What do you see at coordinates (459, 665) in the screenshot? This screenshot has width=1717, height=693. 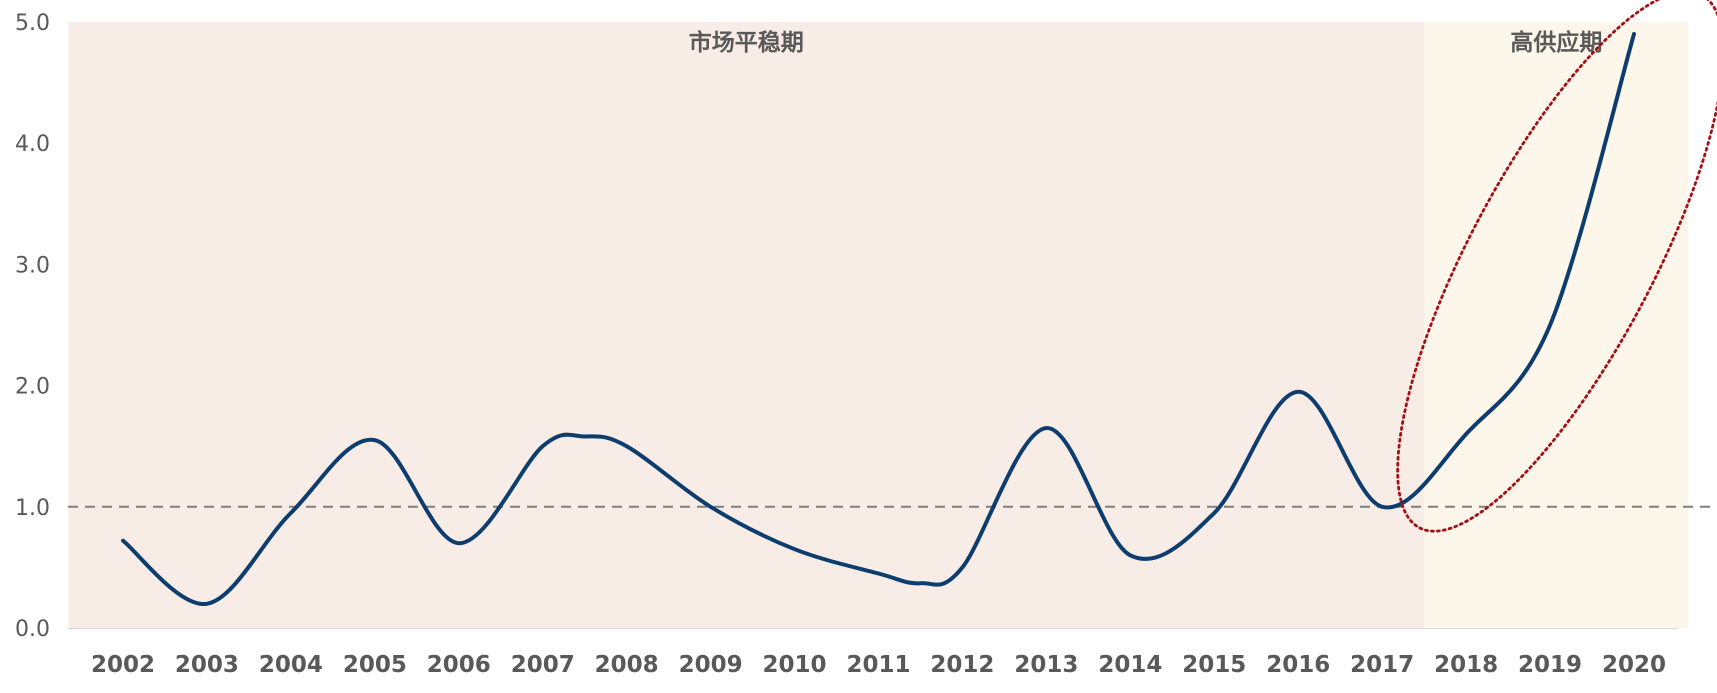 I see `x-tick-label-4: 2006` at bounding box center [459, 665].